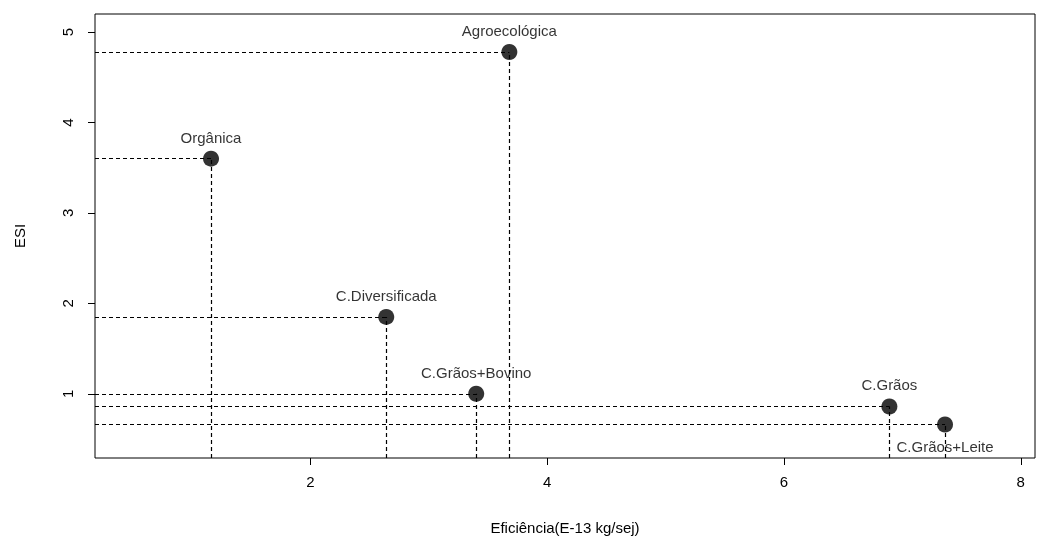 The image size is (1048, 552). What do you see at coordinates (67, 393) in the screenshot?
I see `y-tick-label: 1` at bounding box center [67, 393].